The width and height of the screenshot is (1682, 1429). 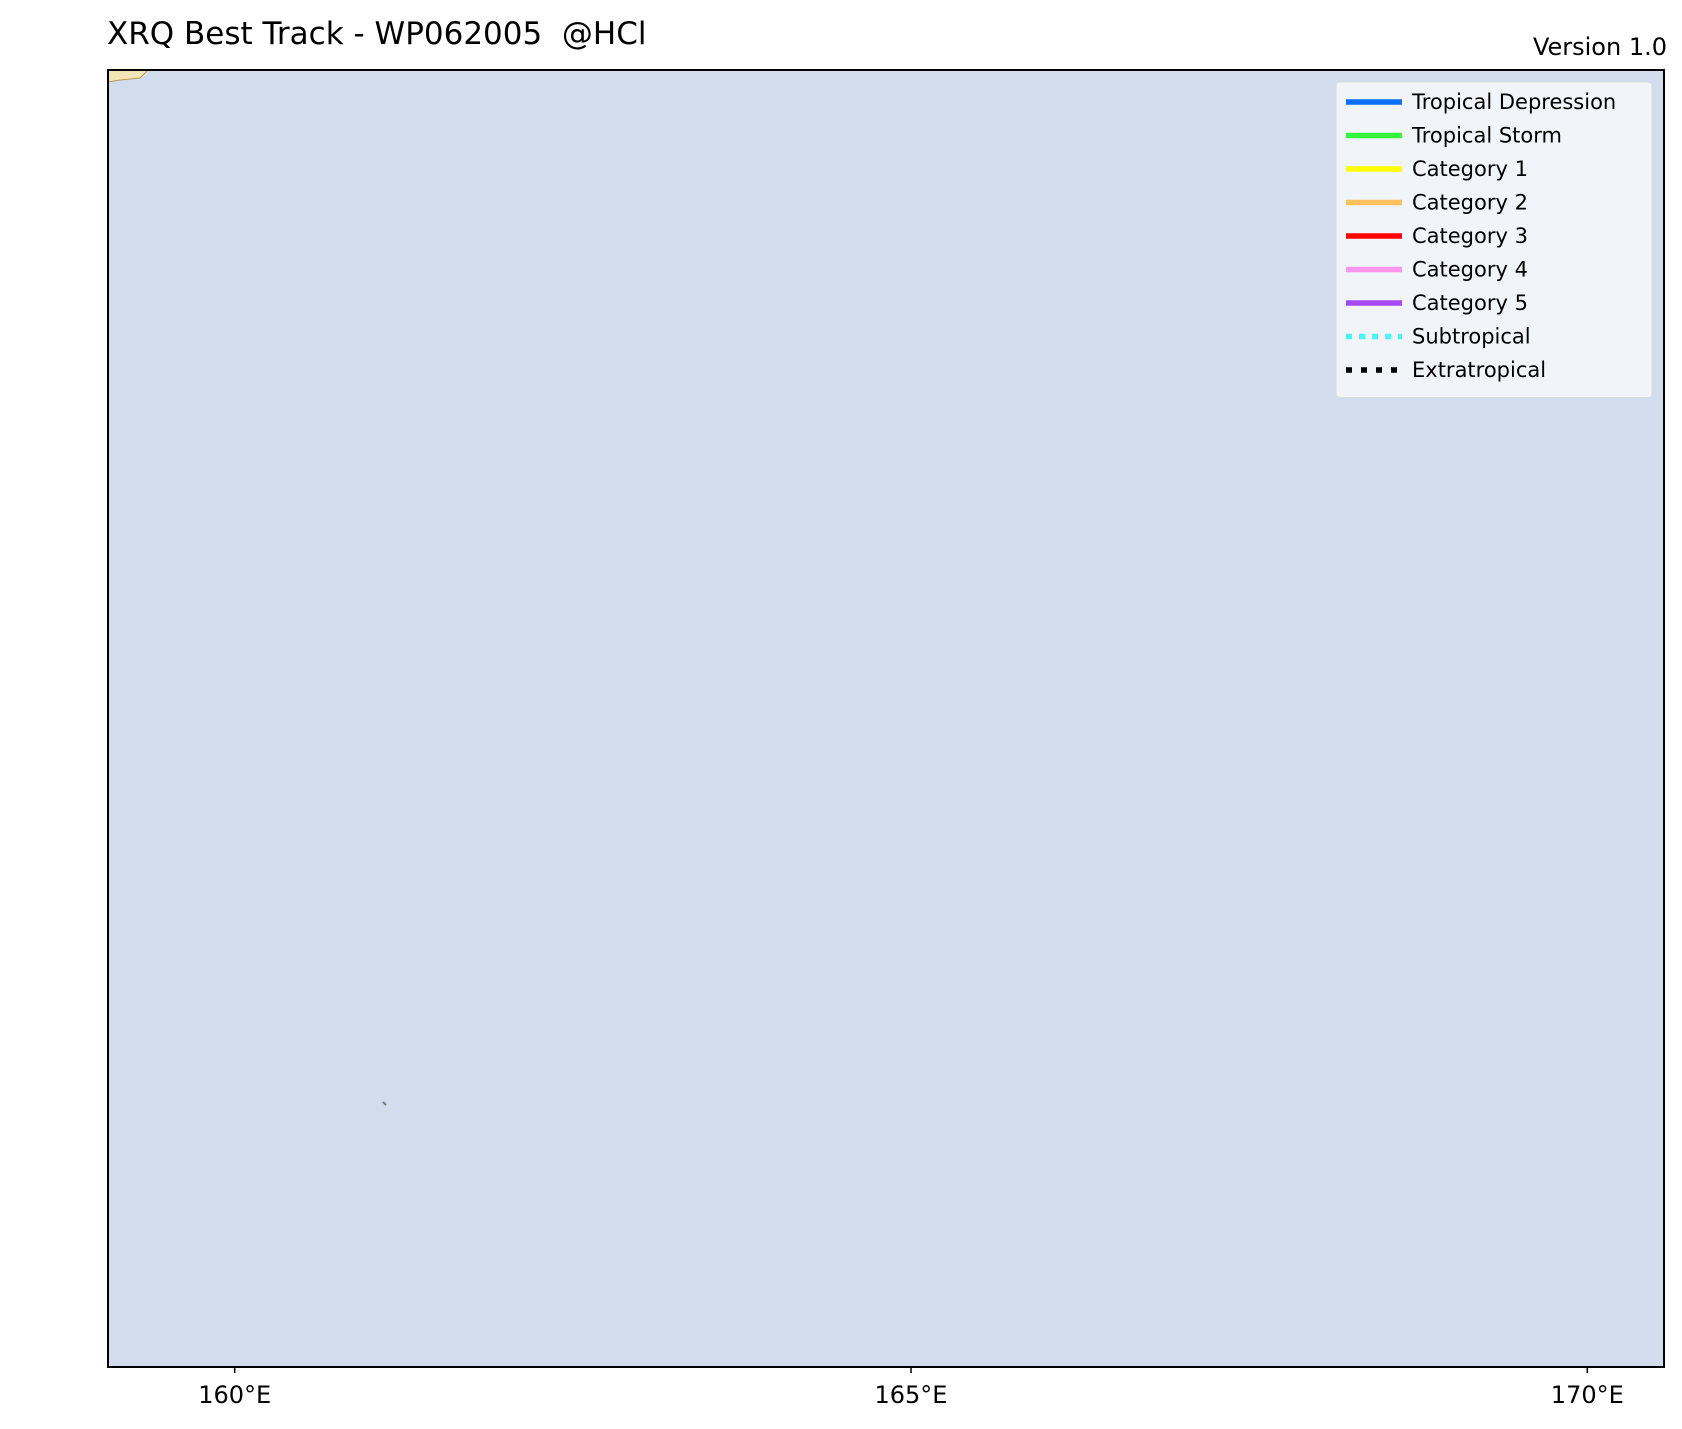 What do you see at coordinates (1470, 169) in the screenshot?
I see `legend-label: Category 1` at bounding box center [1470, 169].